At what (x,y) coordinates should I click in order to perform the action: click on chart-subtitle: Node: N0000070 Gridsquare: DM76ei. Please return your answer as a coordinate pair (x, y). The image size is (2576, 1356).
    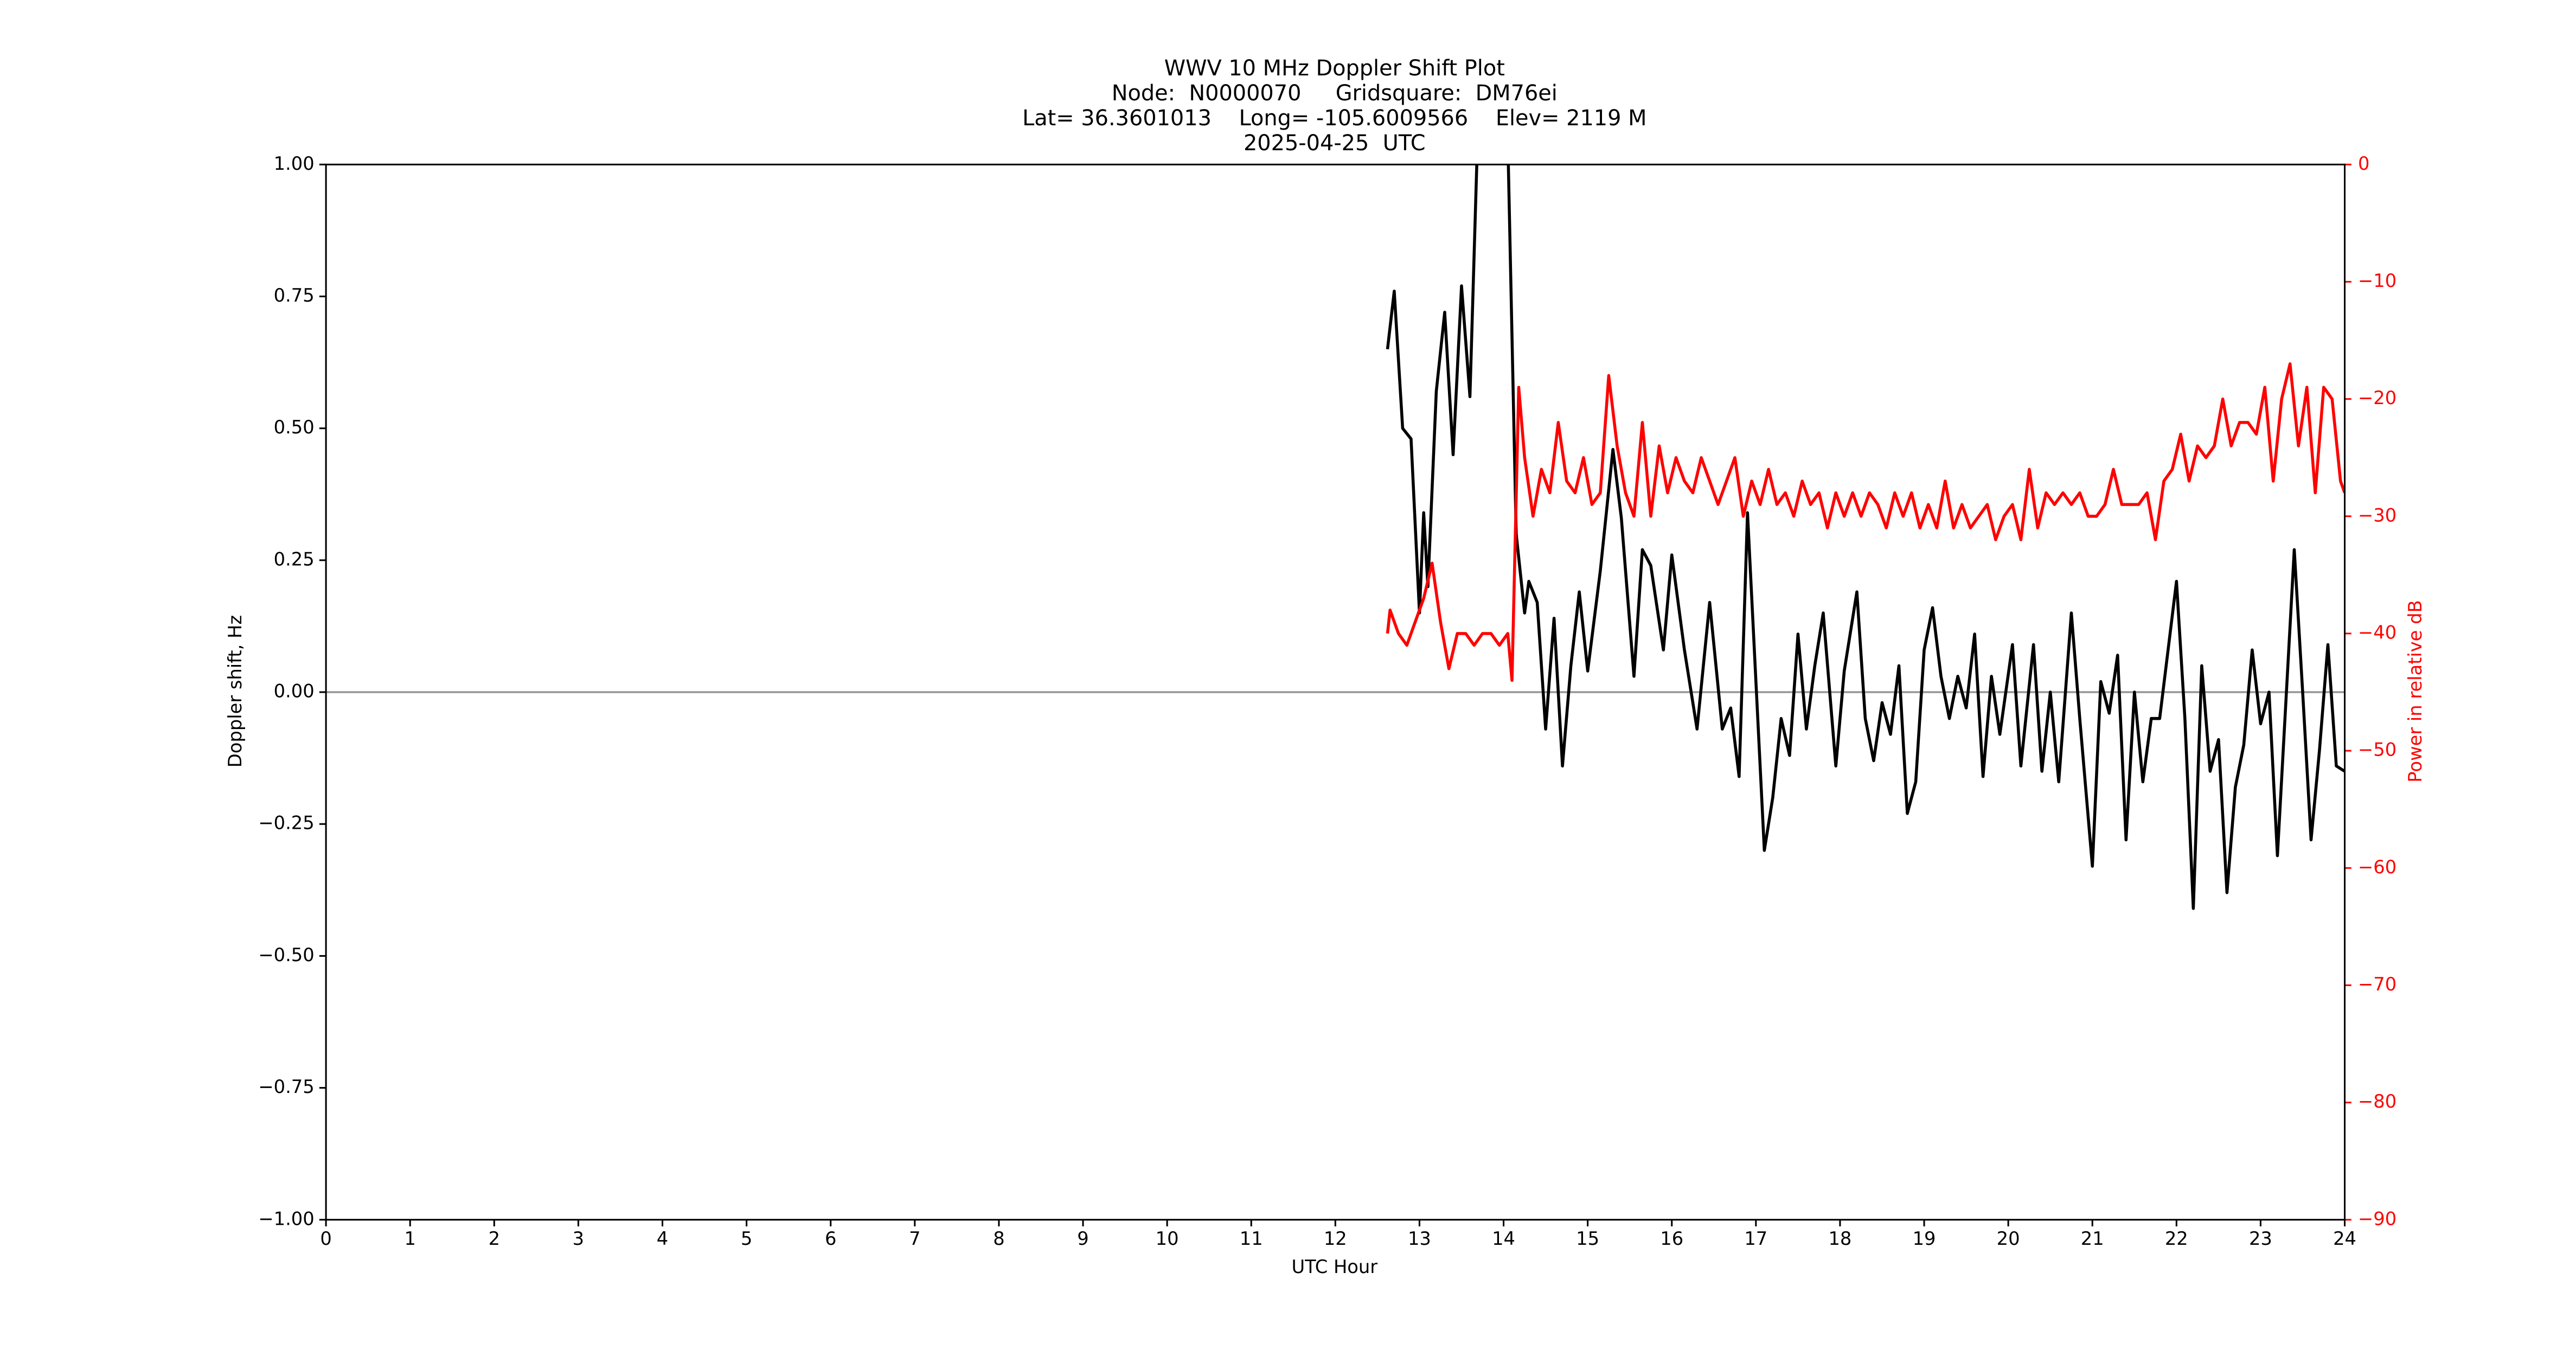
    Looking at the image, I should click on (1335, 93).